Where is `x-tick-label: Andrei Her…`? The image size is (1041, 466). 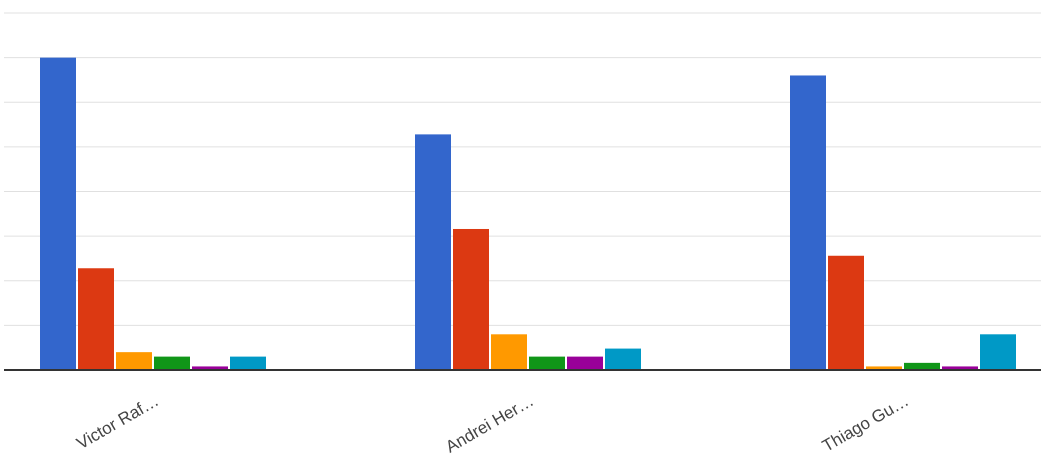 x-tick-label: Andrei Her… is located at coordinates (489, 424).